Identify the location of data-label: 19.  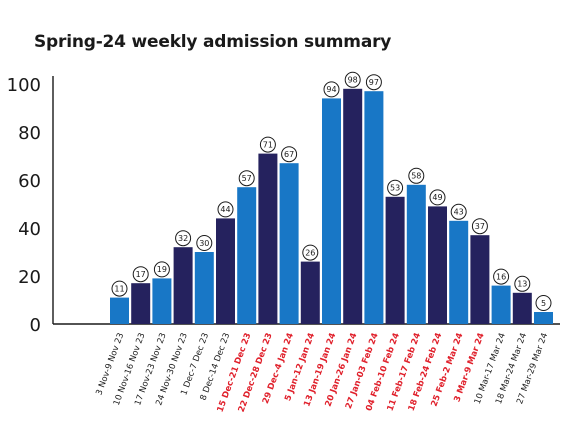
(162, 269).